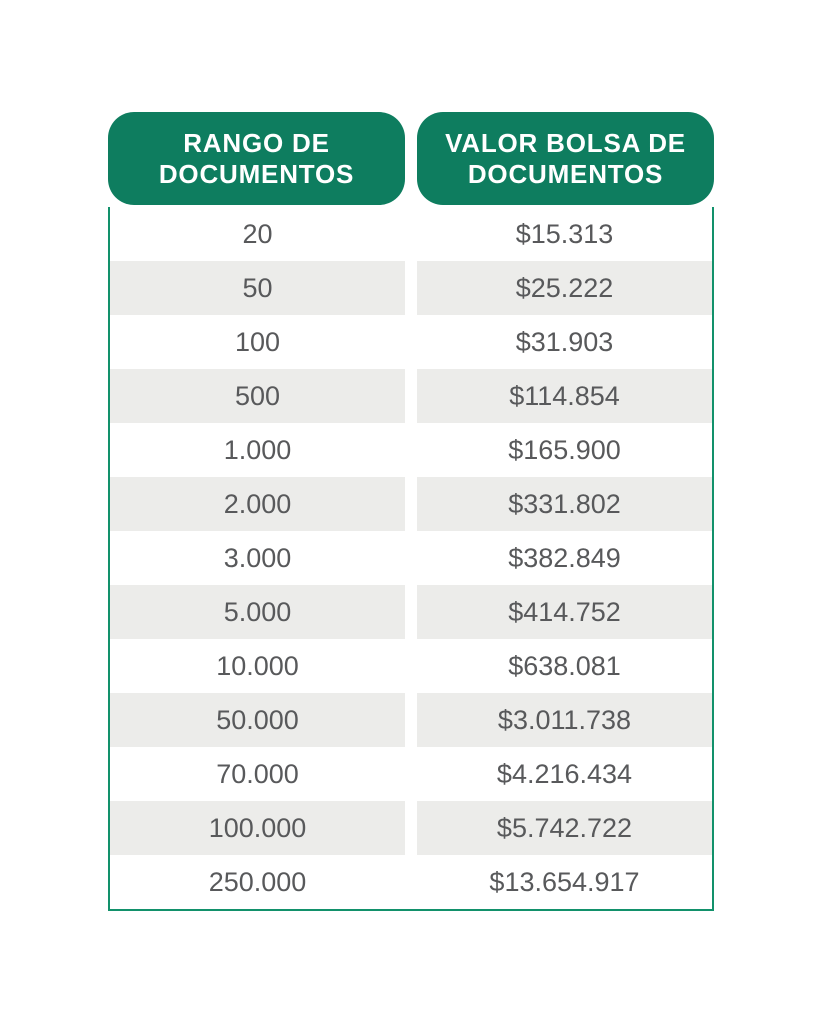 The height and width of the screenshot is (1024, 819). I want to click on range-cell: 50.000, so click(257, 720).